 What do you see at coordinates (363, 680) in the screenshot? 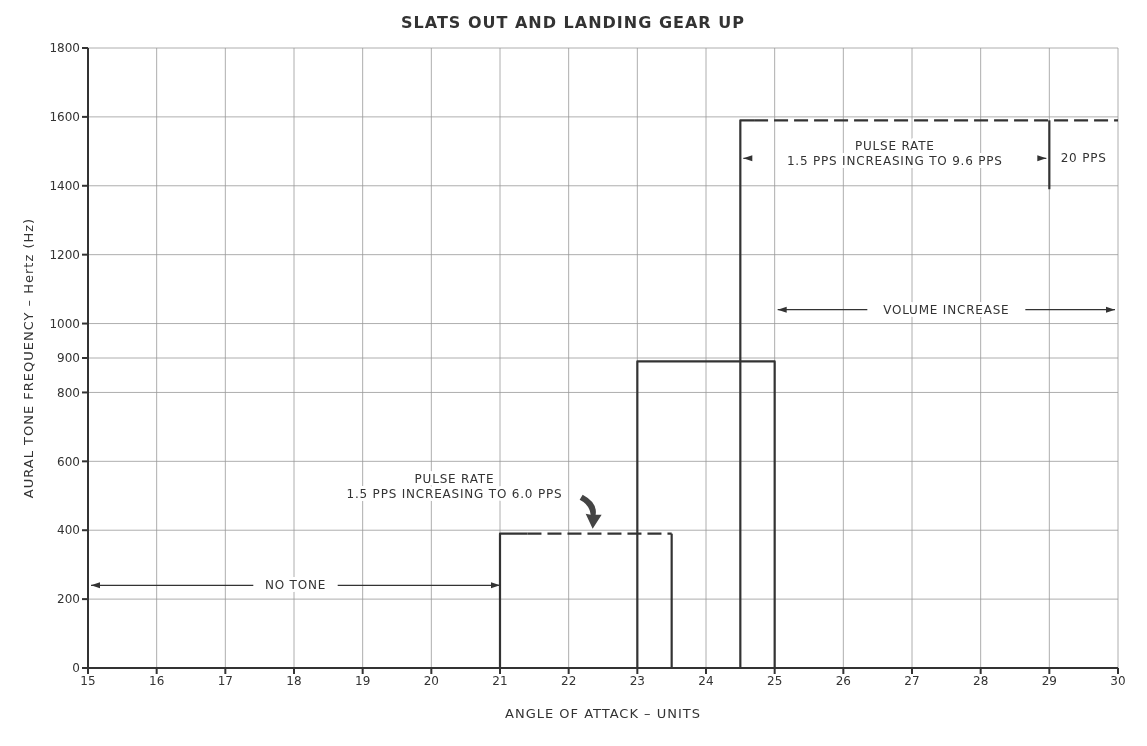
I see `x-tick-label: 19` at bounding box center [363, 680].